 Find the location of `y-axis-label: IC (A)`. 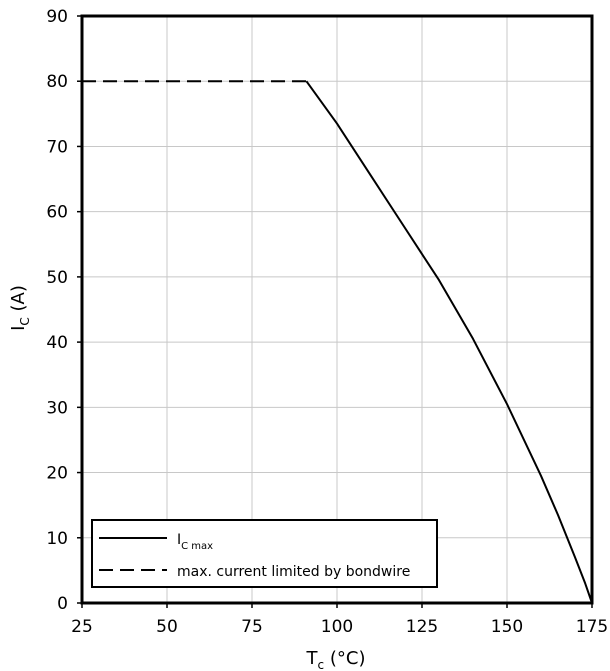

y-axis-label: IC (A) is located at coordinates (20, 308).